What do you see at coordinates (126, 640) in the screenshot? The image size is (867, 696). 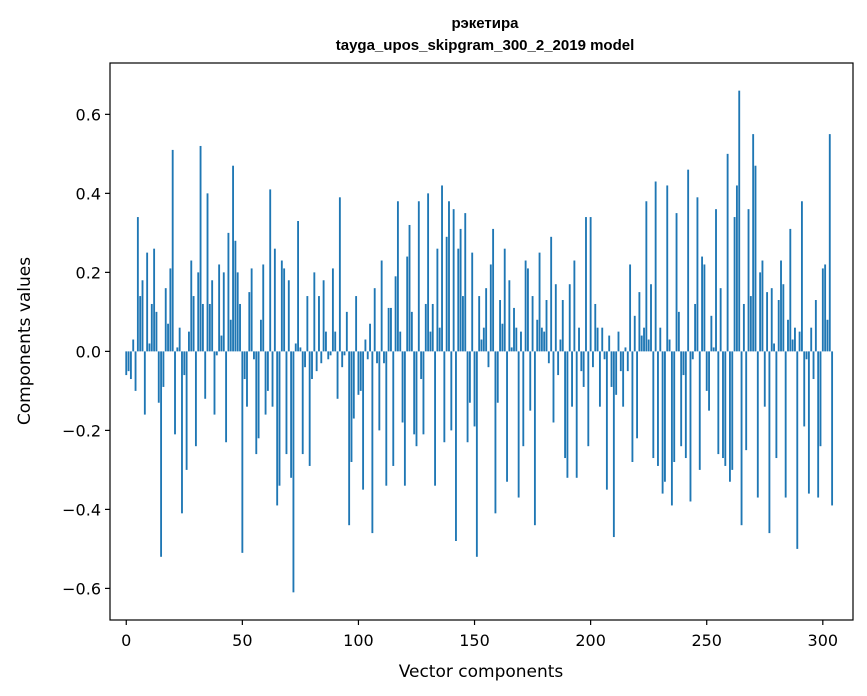 I see `x-tick-label: 0` at bounding box center [126, 640].